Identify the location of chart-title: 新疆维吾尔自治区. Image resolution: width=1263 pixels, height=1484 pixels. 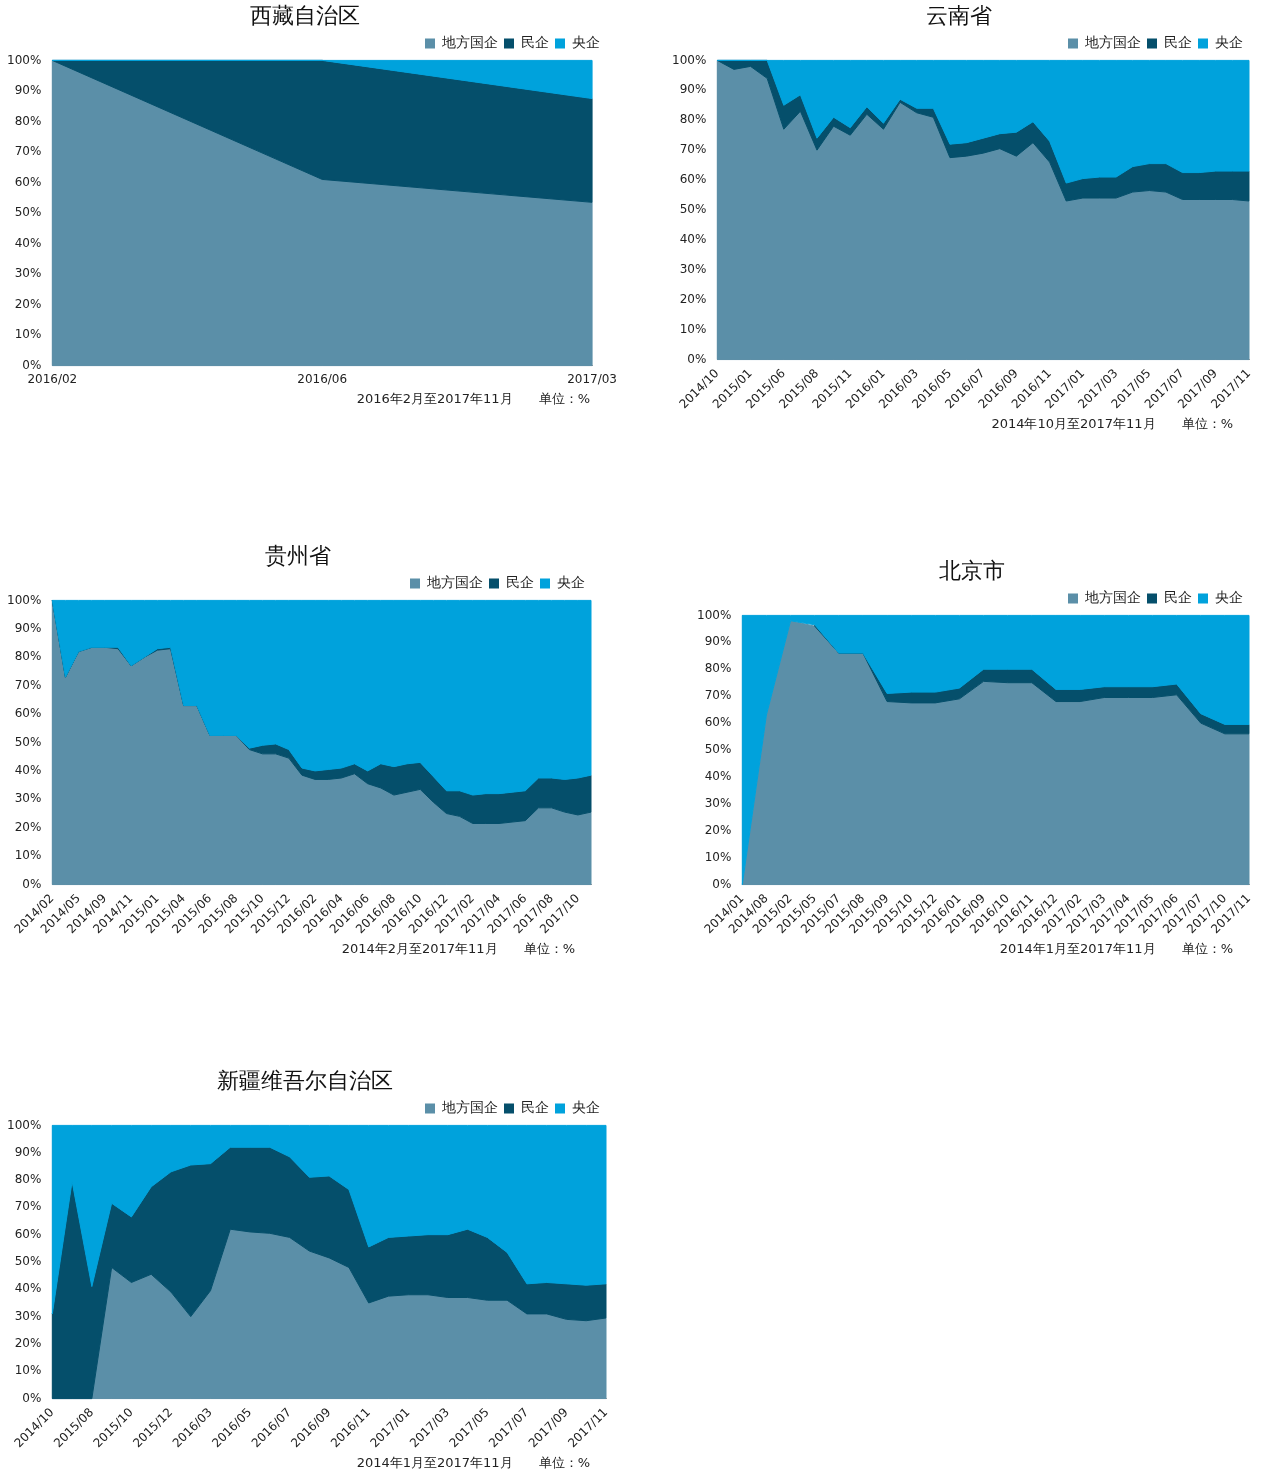
(305, 1080).